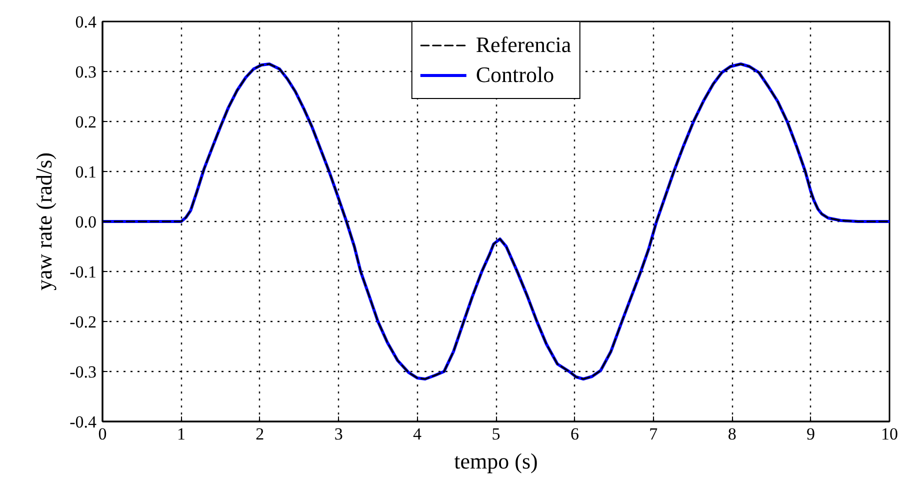 This screenshot has height=490, width=903. What do you see at coordinates (83, 372) in the screenshot?
I see `y-tick-label: -0.3` at bounding box center [83, 372].